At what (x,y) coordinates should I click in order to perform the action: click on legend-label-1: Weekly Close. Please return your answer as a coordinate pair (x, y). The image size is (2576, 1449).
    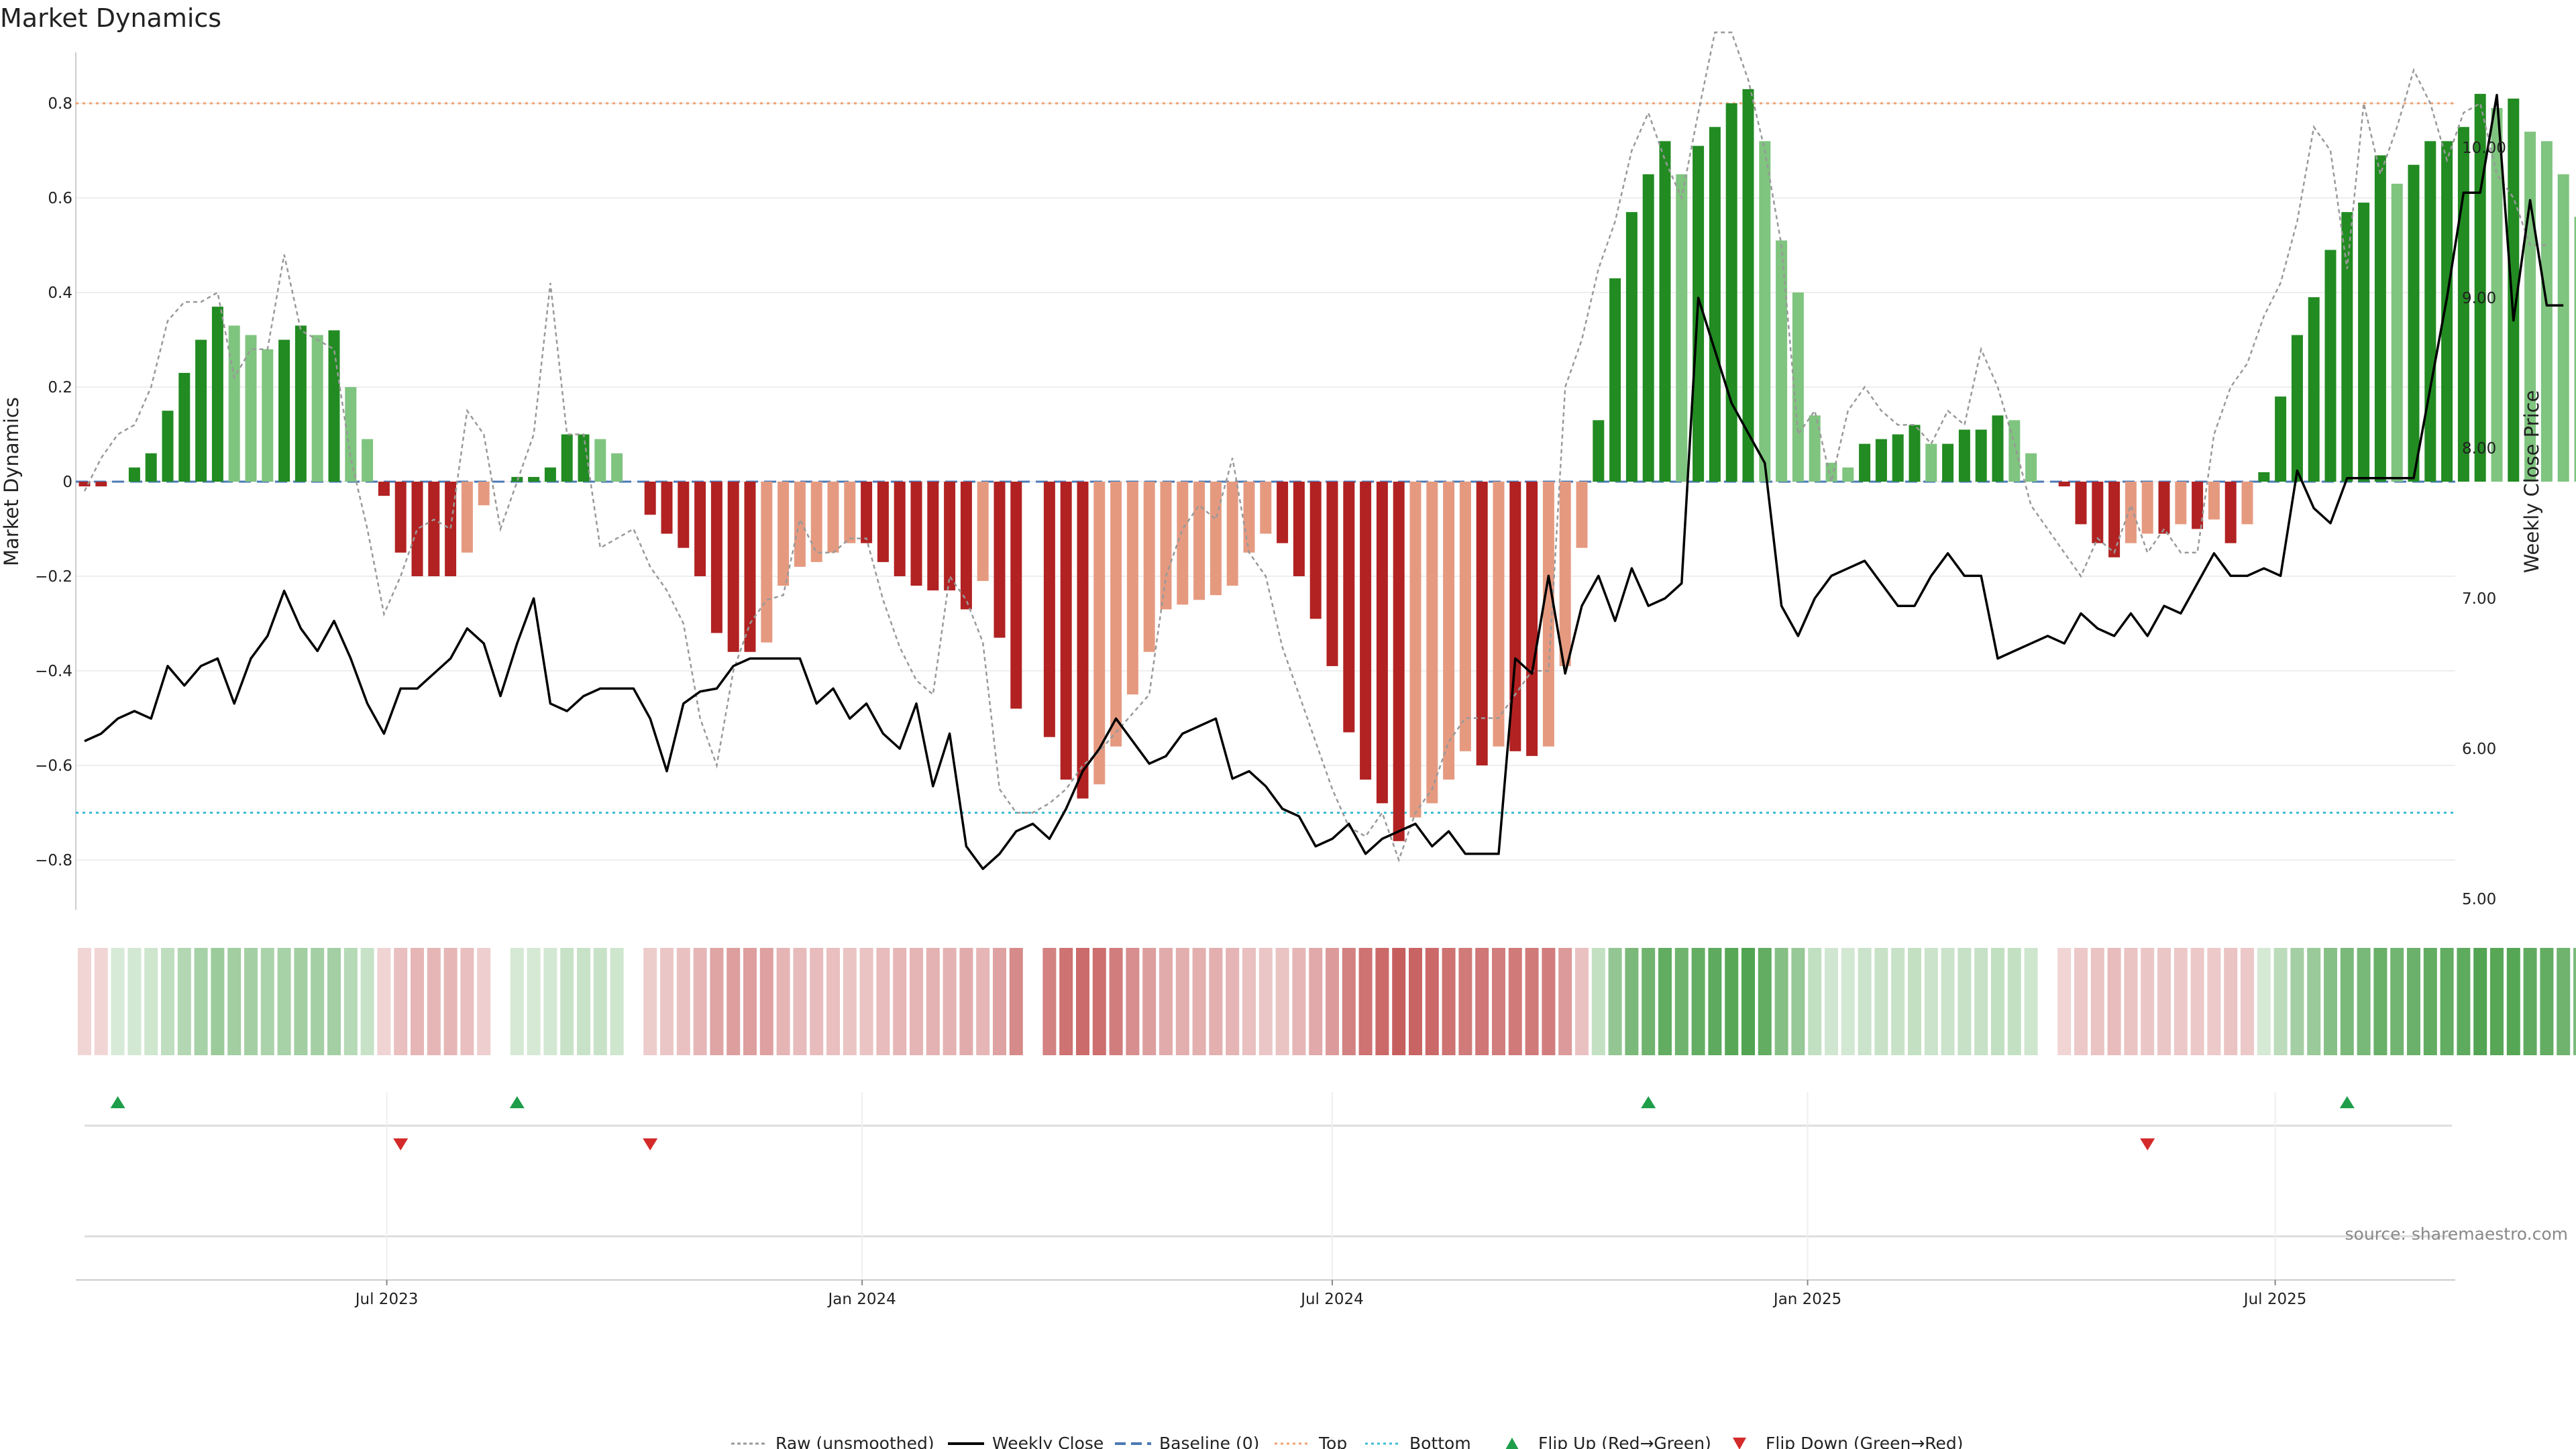
    Looking at the image, I should click on (1048, 1441).